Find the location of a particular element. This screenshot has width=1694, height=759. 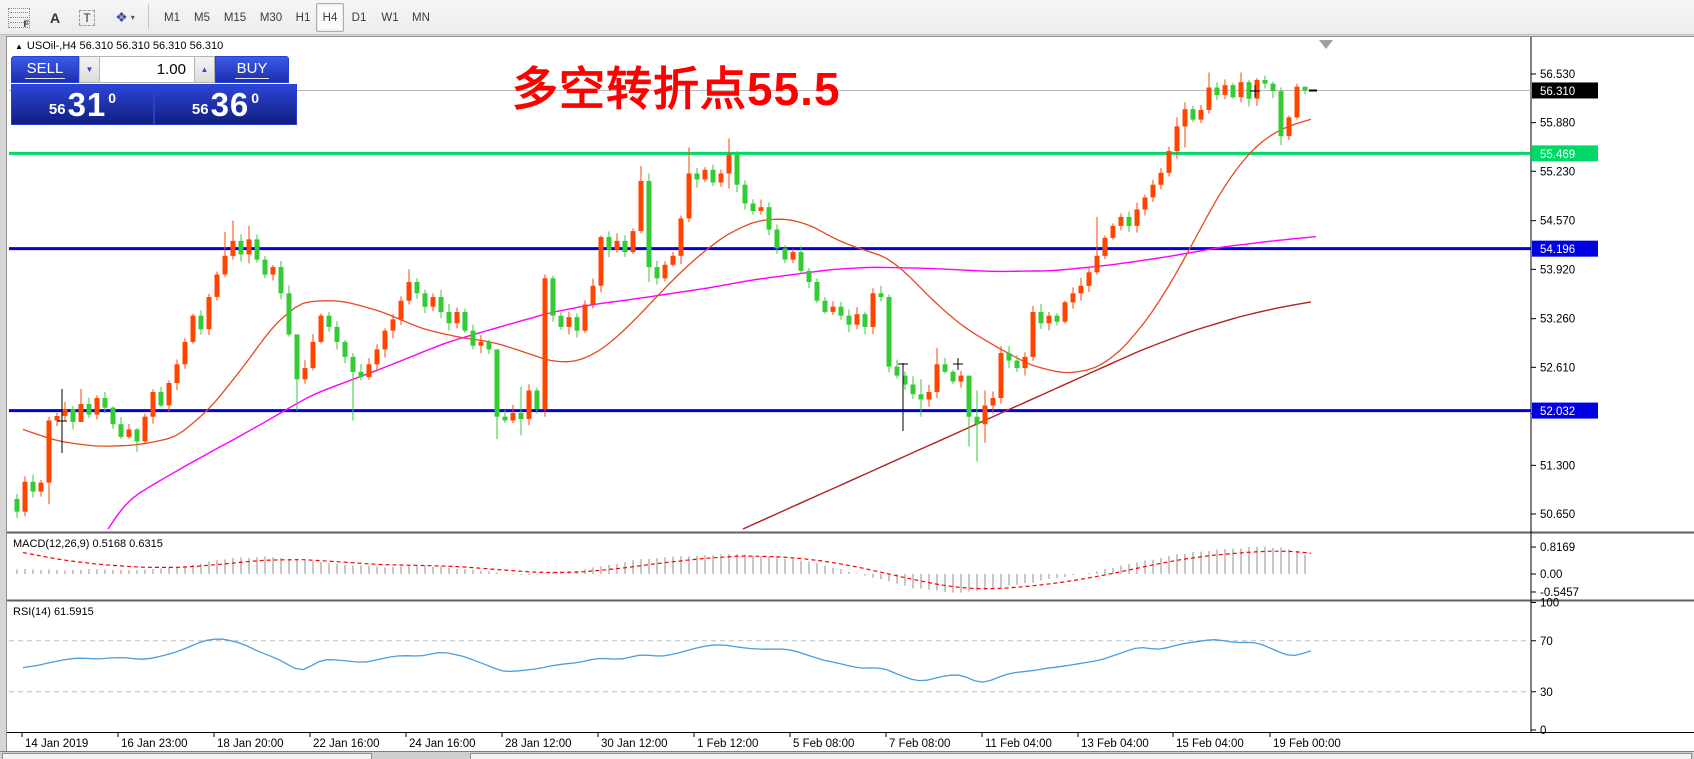

label-icon: A is located at coordinates (55, 17).